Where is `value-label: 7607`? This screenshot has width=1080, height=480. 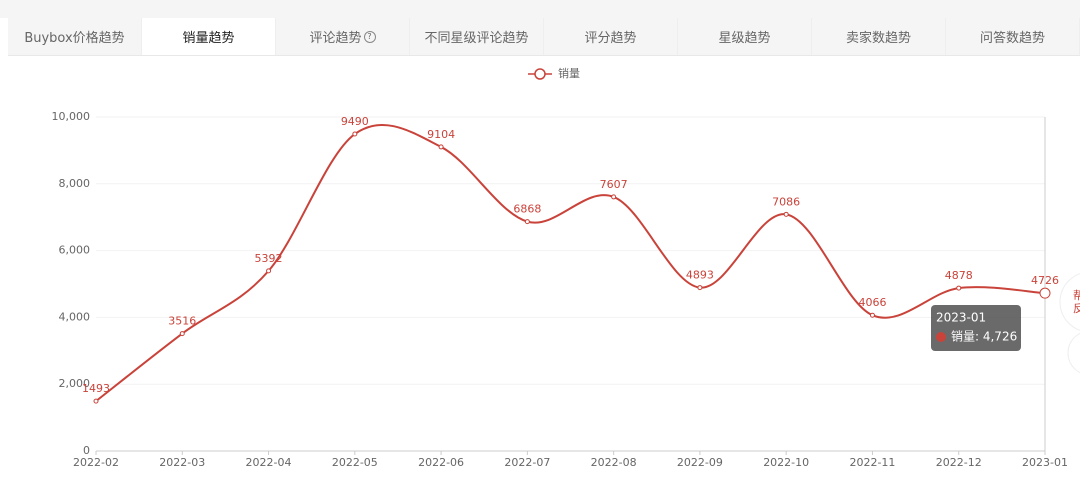
value-label: 7607 is located at coordinates (614, 184).